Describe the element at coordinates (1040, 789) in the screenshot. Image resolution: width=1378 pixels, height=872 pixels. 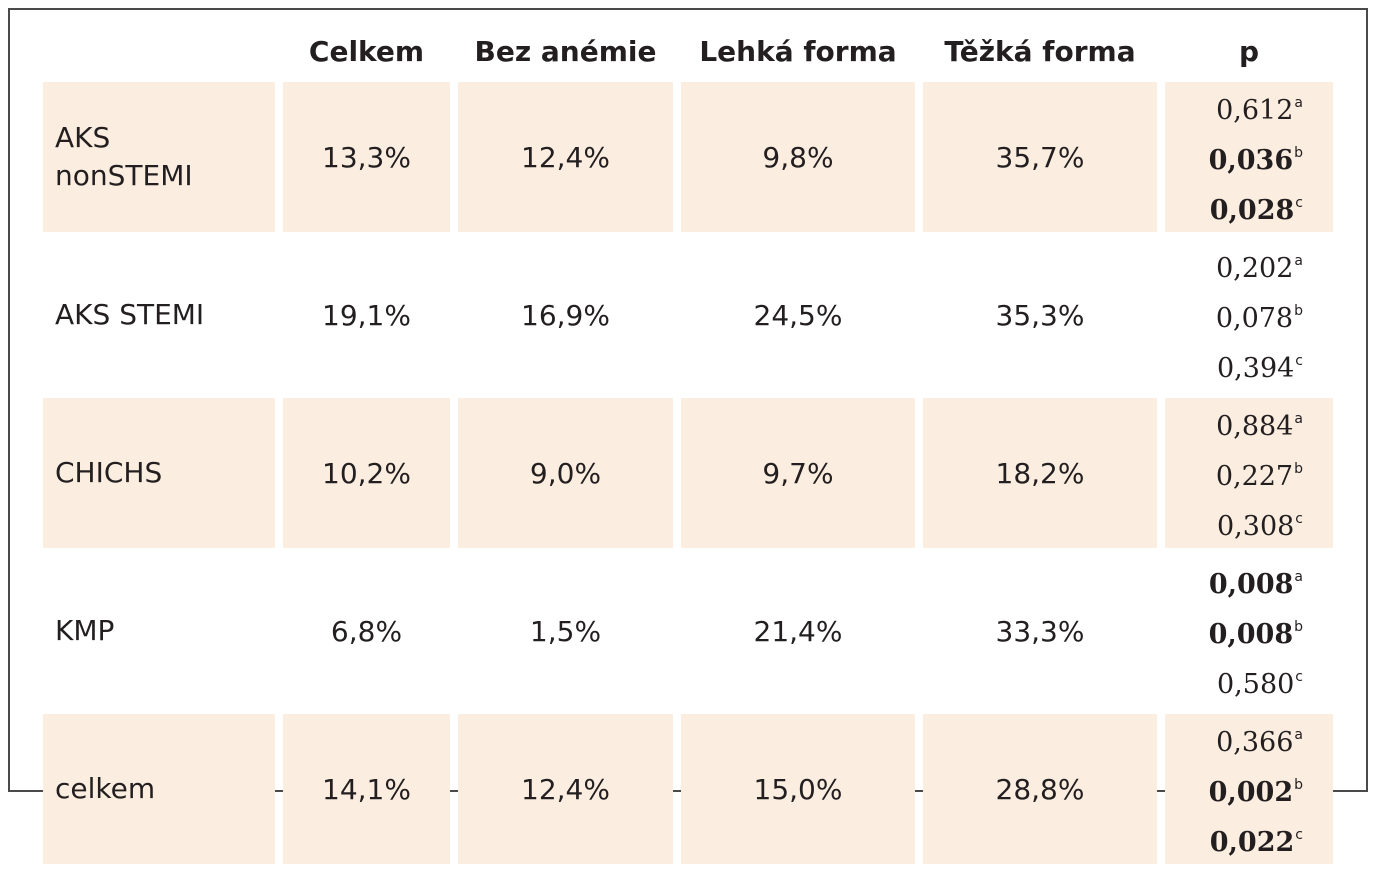
I see `value-cell: 28,8%` at that location.